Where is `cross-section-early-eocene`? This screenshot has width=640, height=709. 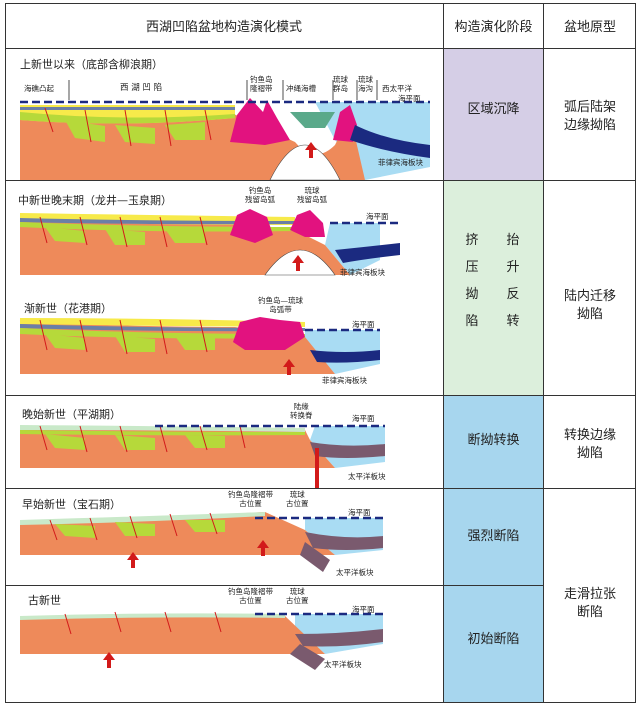 cross-section-early-eocene is located at coordinates (201, 542).